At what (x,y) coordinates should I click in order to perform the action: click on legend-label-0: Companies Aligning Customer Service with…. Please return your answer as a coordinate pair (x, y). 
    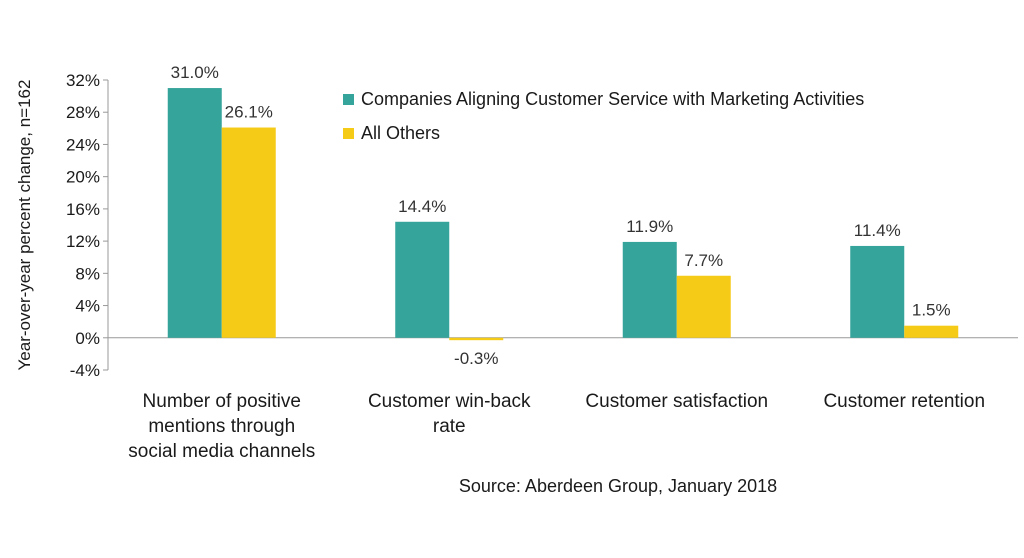
    Looking at the image, I should click on (612, 99).